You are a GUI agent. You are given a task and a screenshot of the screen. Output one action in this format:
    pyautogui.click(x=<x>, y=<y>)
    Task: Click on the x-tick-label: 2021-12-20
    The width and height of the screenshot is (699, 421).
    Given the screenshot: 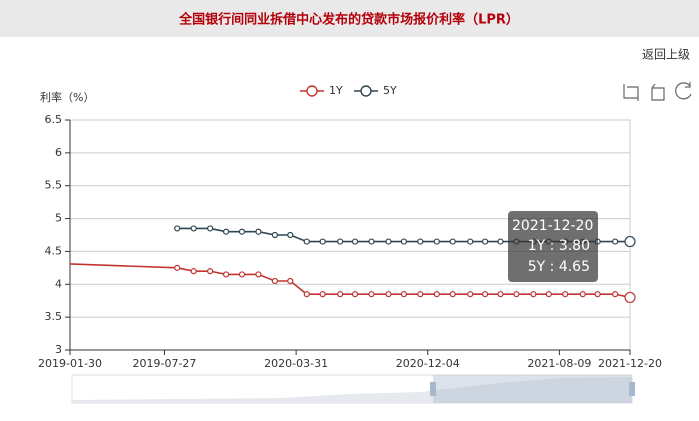 What is the action you would take?
    pyautogui.click(x=630, y=363)
    